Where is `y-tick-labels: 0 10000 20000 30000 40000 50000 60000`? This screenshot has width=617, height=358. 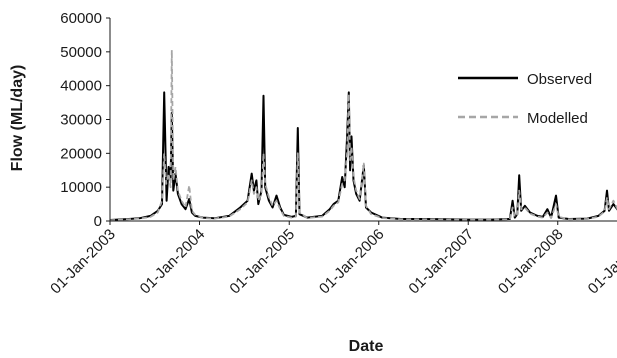
y-tick-labels: 0 10000 20000 30000 40000 50000 60000 is located at coordinates (85, 120).